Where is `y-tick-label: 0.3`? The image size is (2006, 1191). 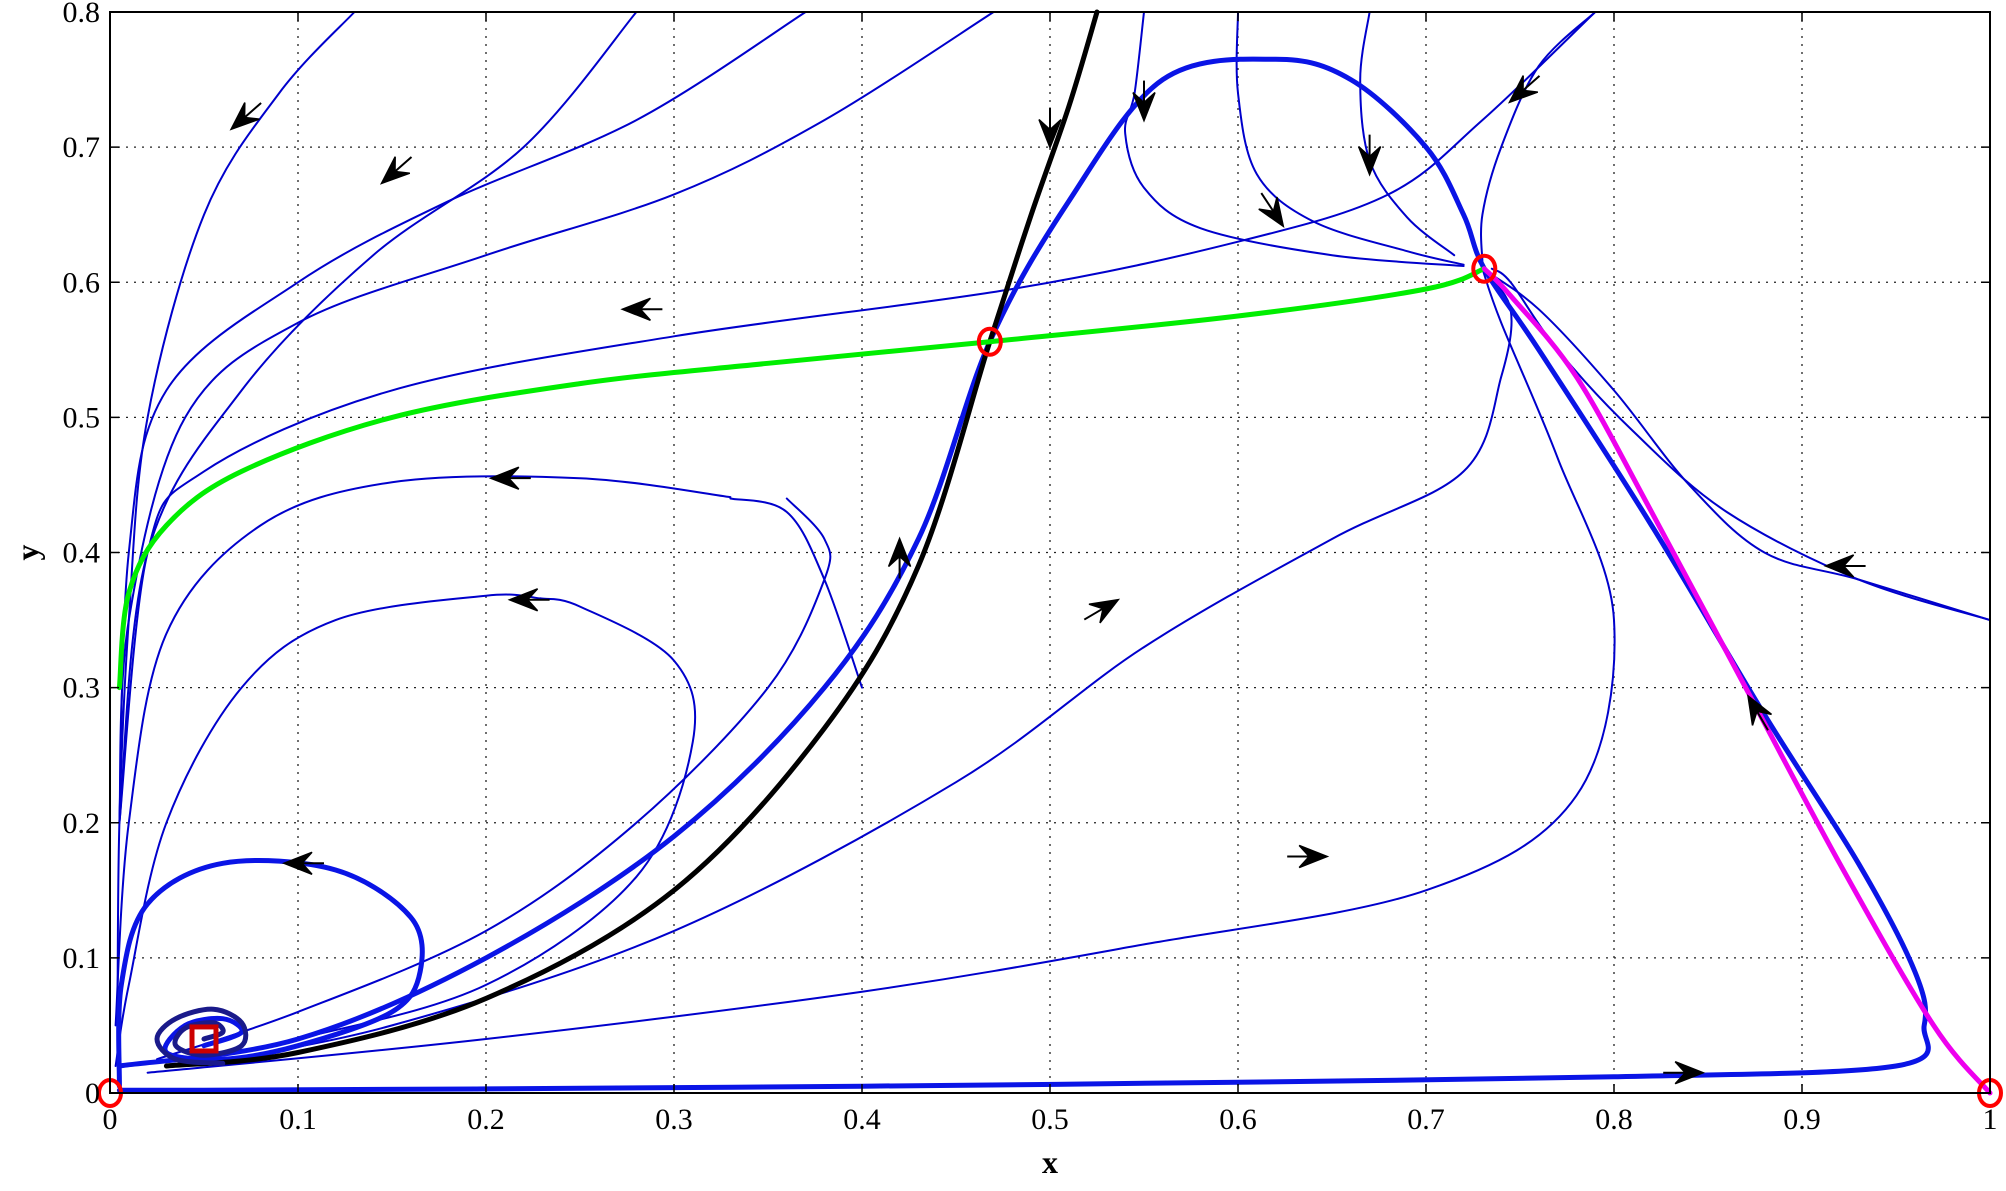
y-tick-label: 0.3 is located at coordinates (82, 688).